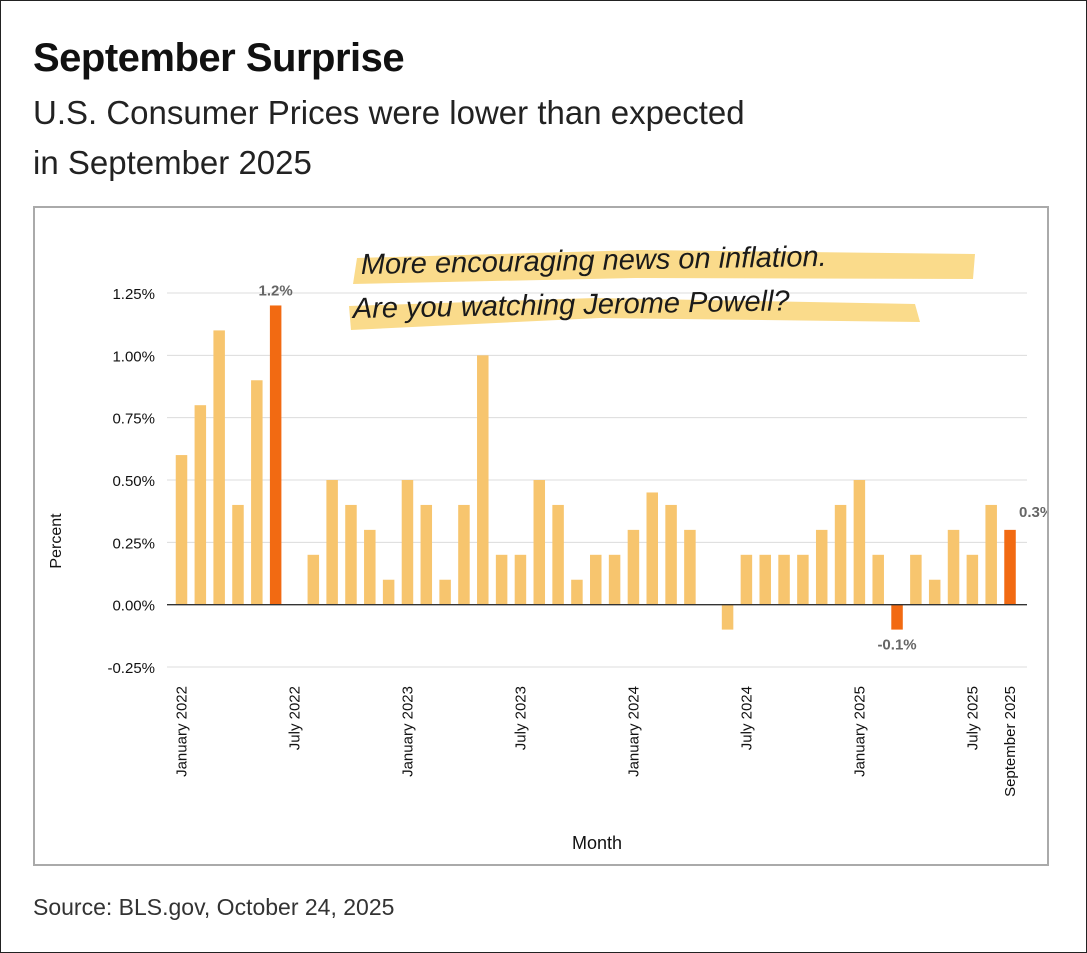 The height and width of the screenshot is (953, 1087). What do you see at coordinates (746, 718) in the screenshot?
I see `x-tick-label: July 2024` at bounding box center [746, 718].